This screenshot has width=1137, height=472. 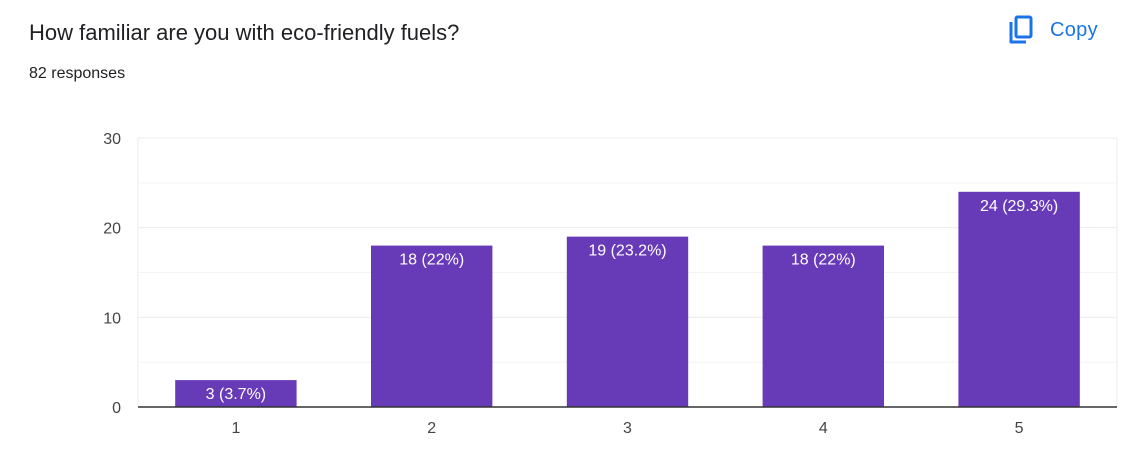 What do you see at coordinates (823, 428) in the screenshot?
I see `x-tick-label: 4` at bounding box center [823, 428].